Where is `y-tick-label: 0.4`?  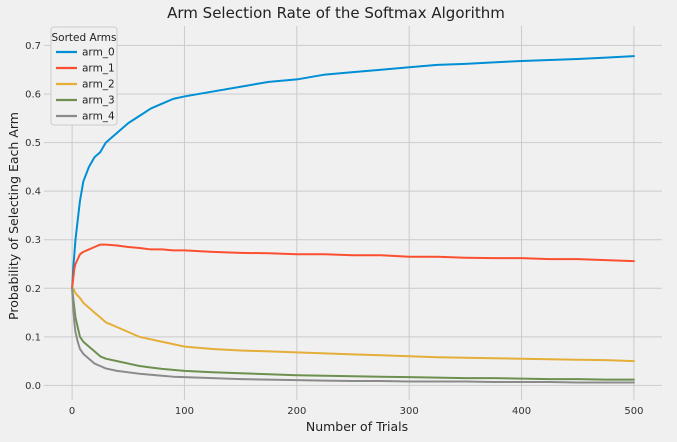
y-tick-label: 0.4 is located at coordinates (33, 192).